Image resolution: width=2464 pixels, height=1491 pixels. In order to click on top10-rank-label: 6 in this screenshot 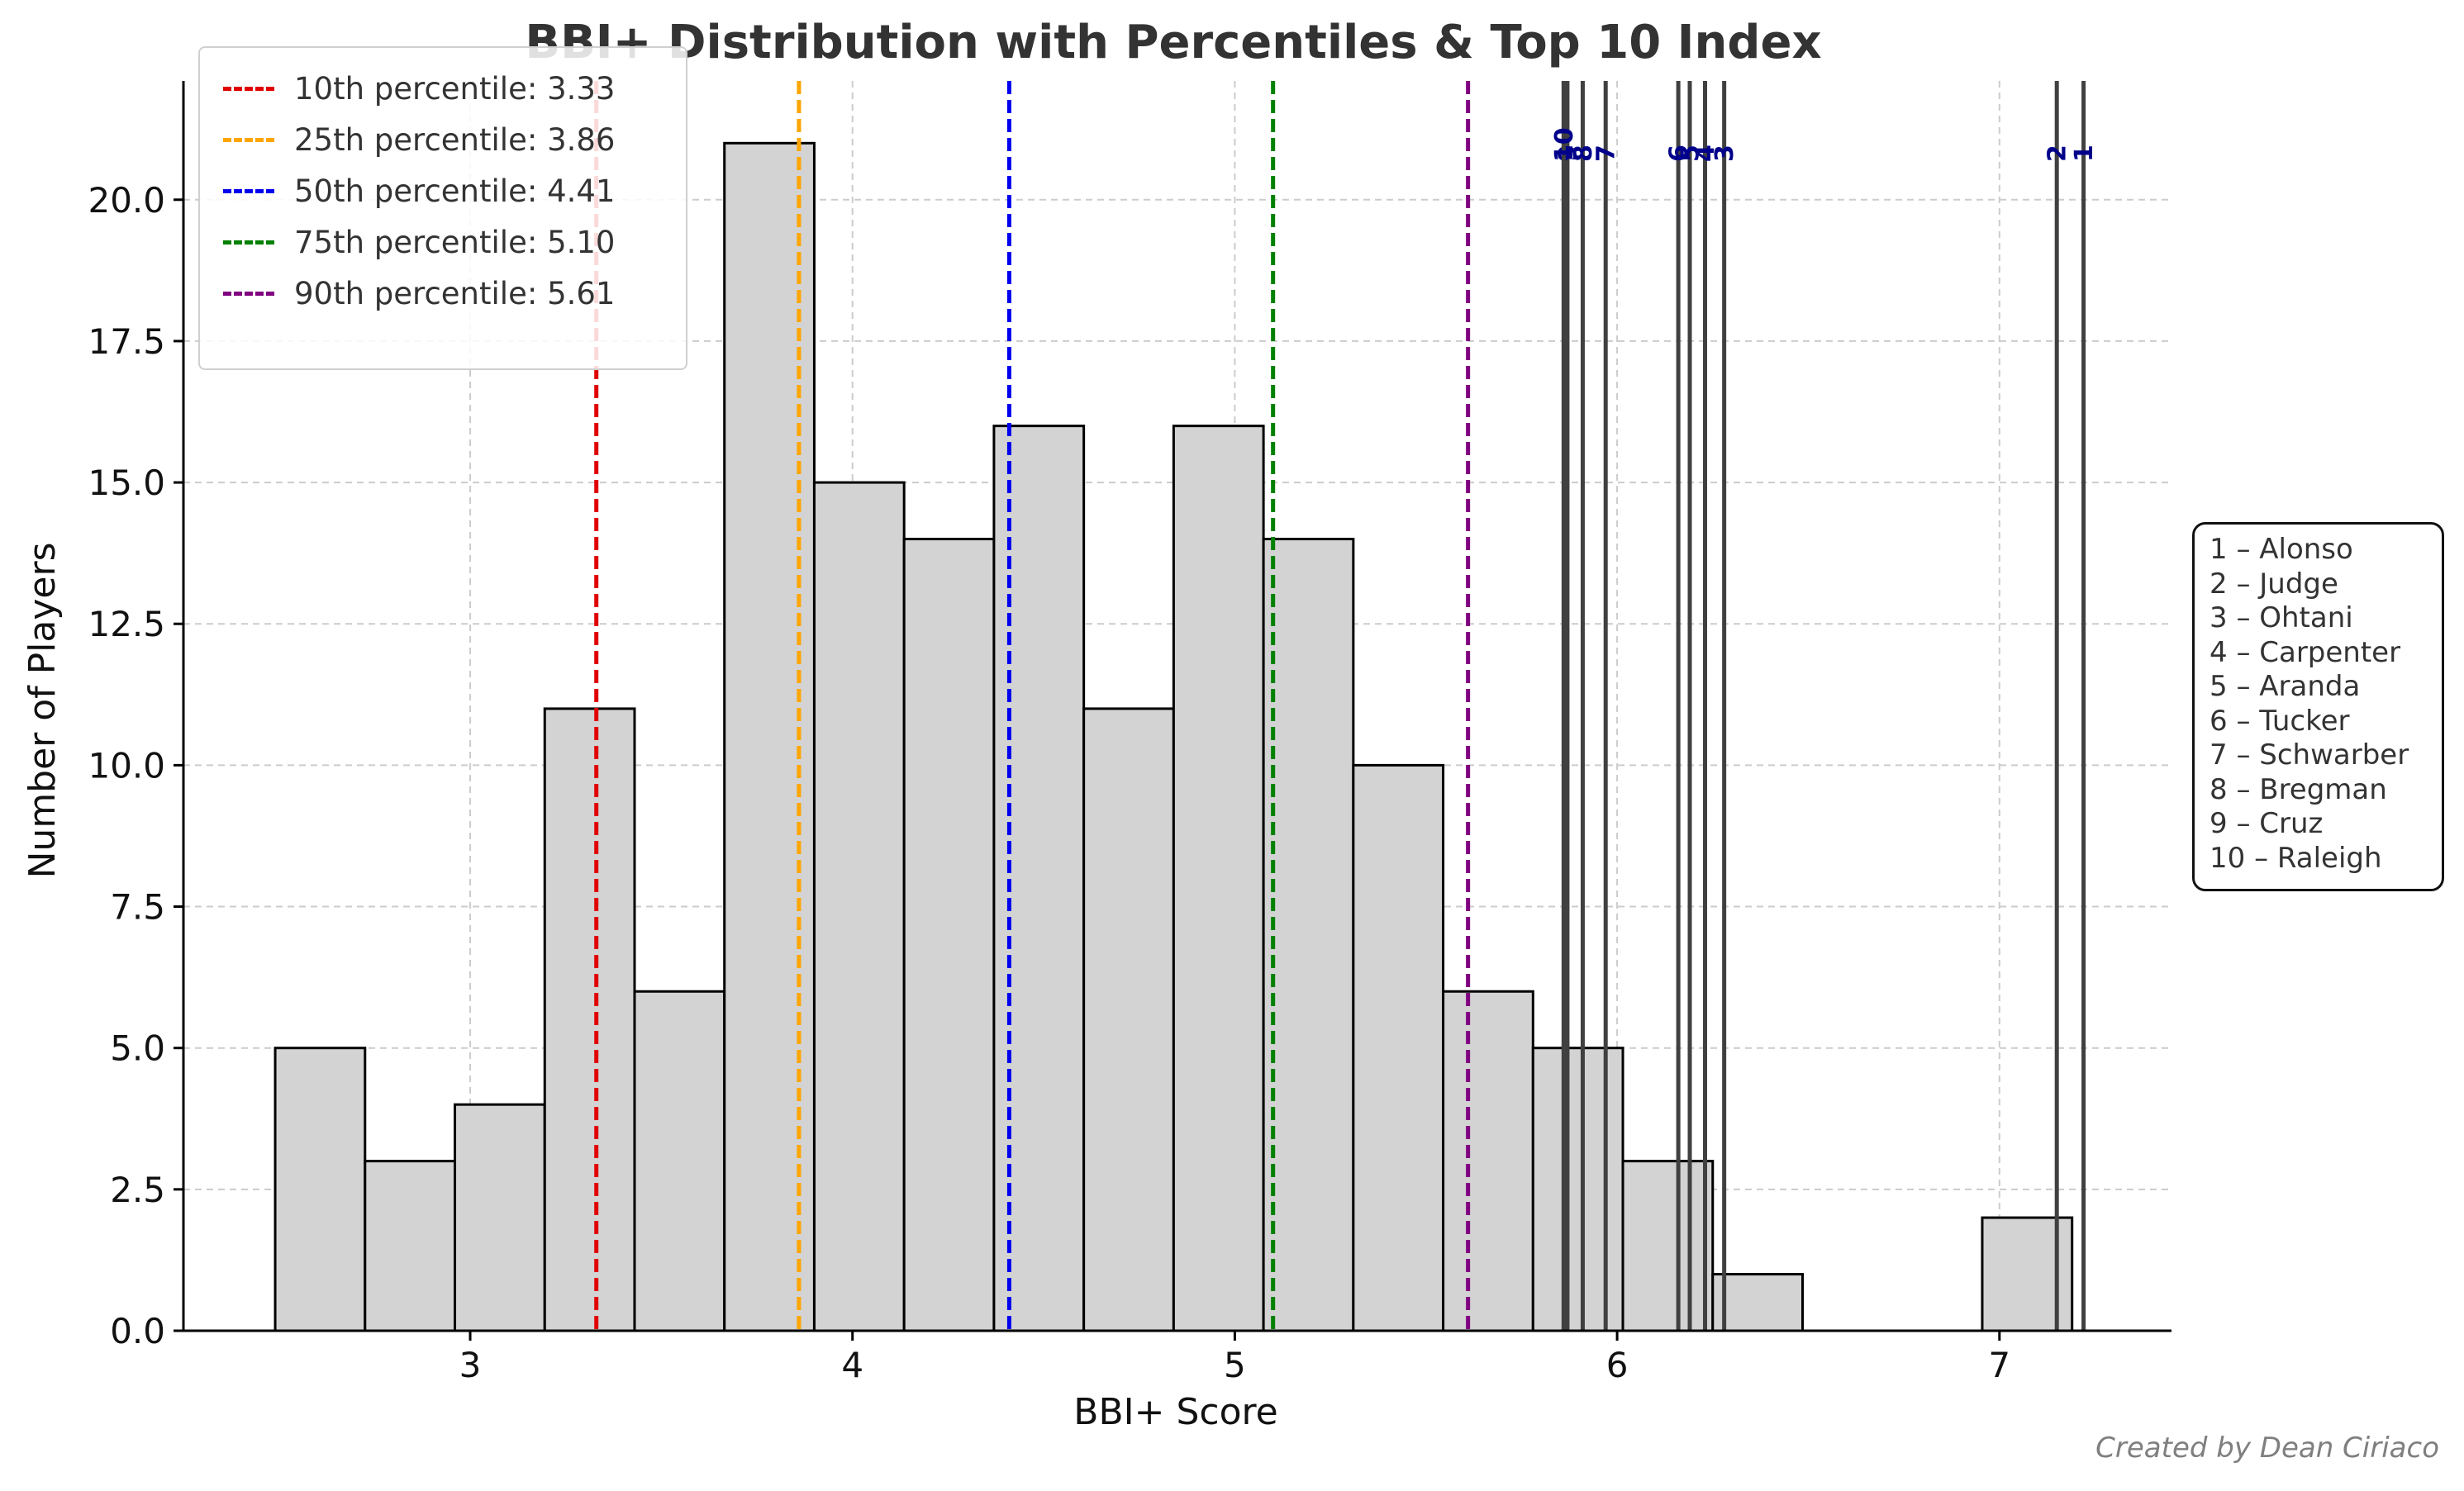, I will do `click(1679, 153)`.